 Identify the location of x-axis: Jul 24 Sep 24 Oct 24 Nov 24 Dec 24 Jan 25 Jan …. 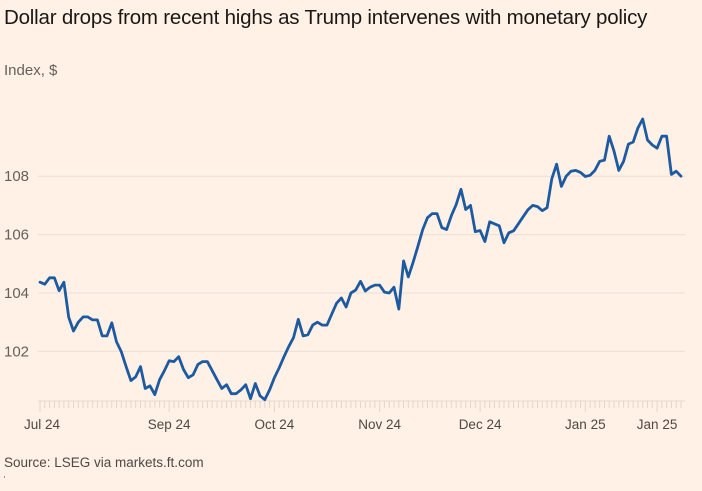
(354, 416).